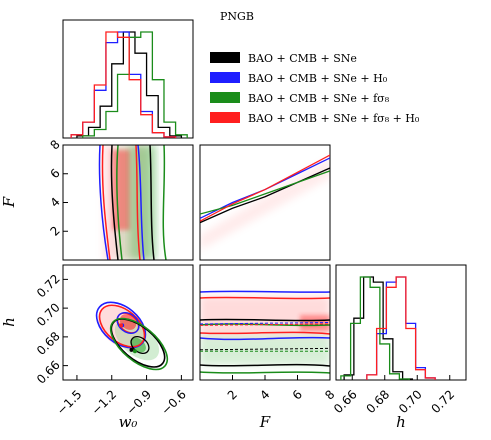 Image resolution: width=491 pixels, height=440 pixels. What do you see at coordinates (48, 286) in the screenshot?
I see `ytick-label-h-3: 0.72` at bounding box center [48, 286].